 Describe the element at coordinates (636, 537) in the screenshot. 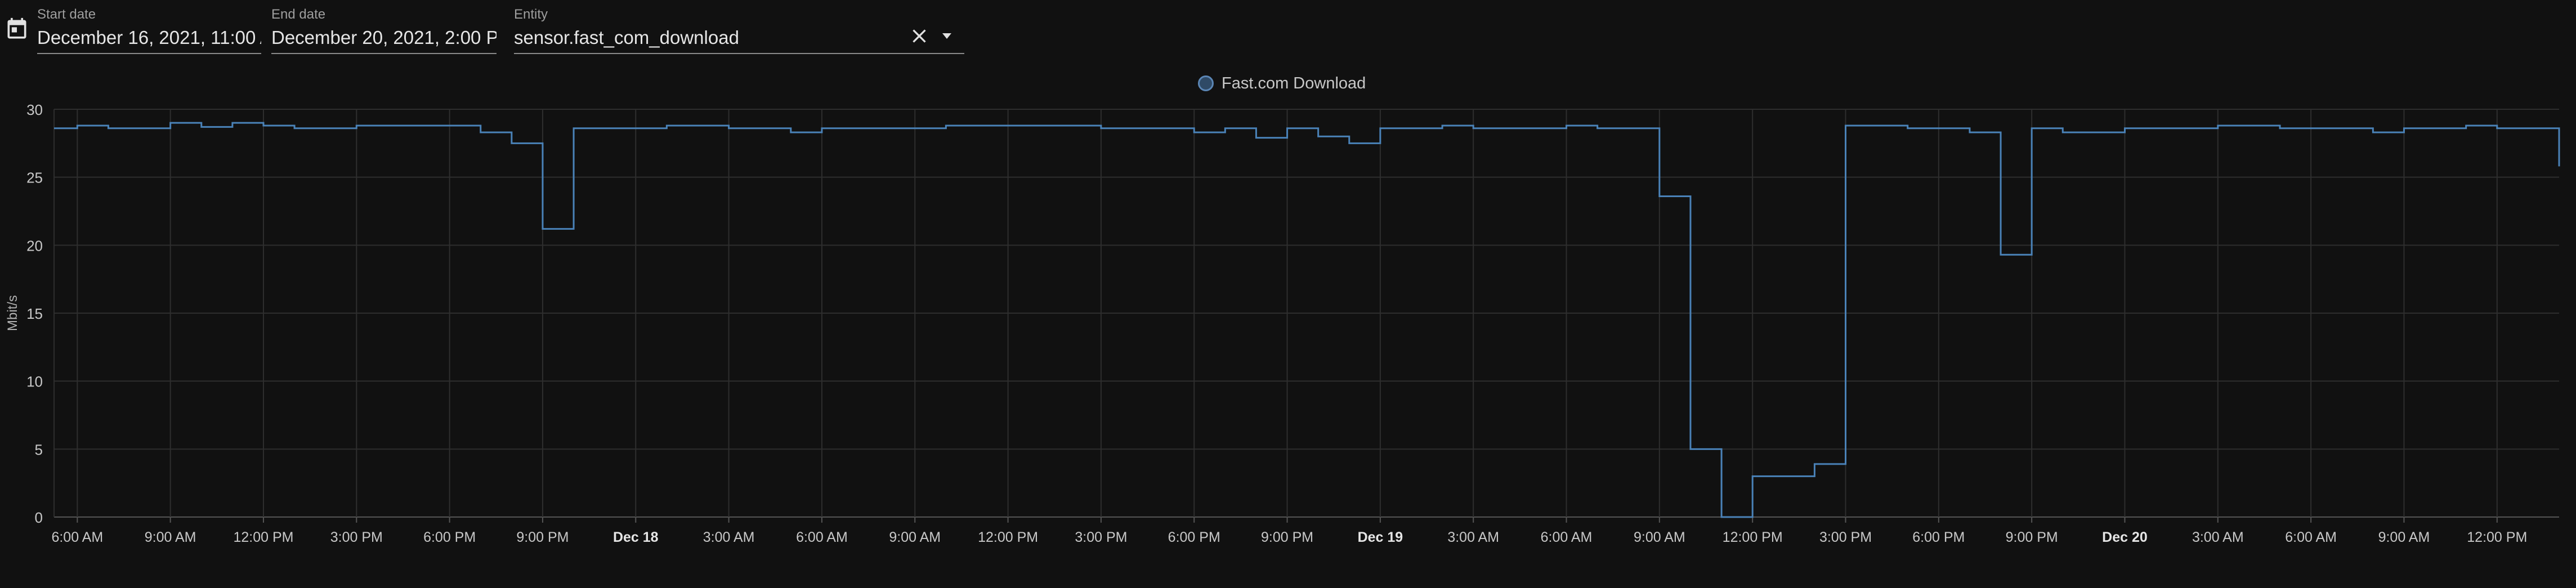

I see `x-tick-label: Dec 18` at that location.